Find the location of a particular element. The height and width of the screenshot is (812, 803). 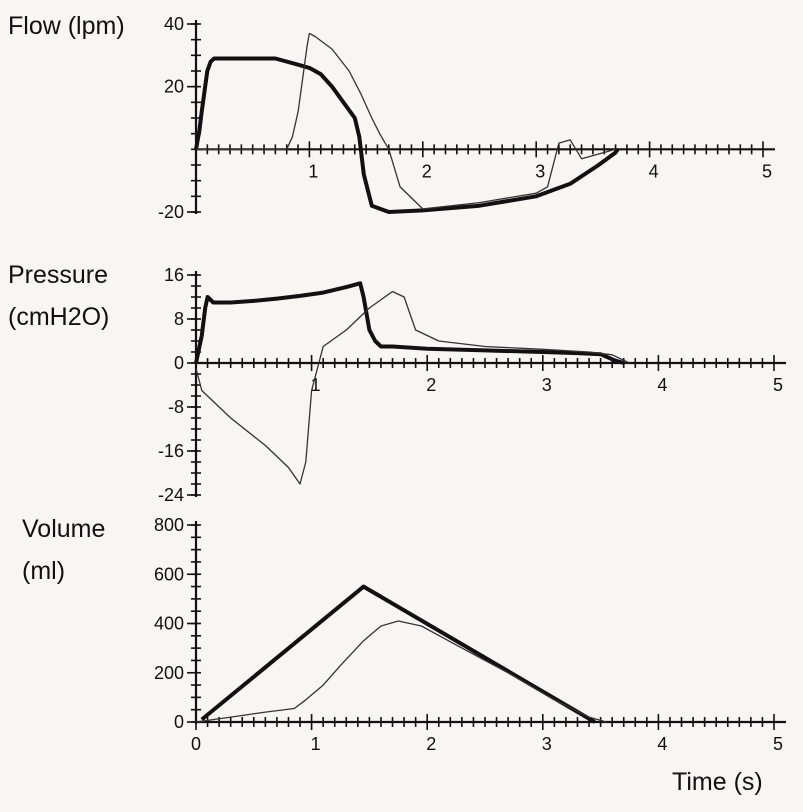

y-tick-label: 16 is located at coordinates (174, 275).